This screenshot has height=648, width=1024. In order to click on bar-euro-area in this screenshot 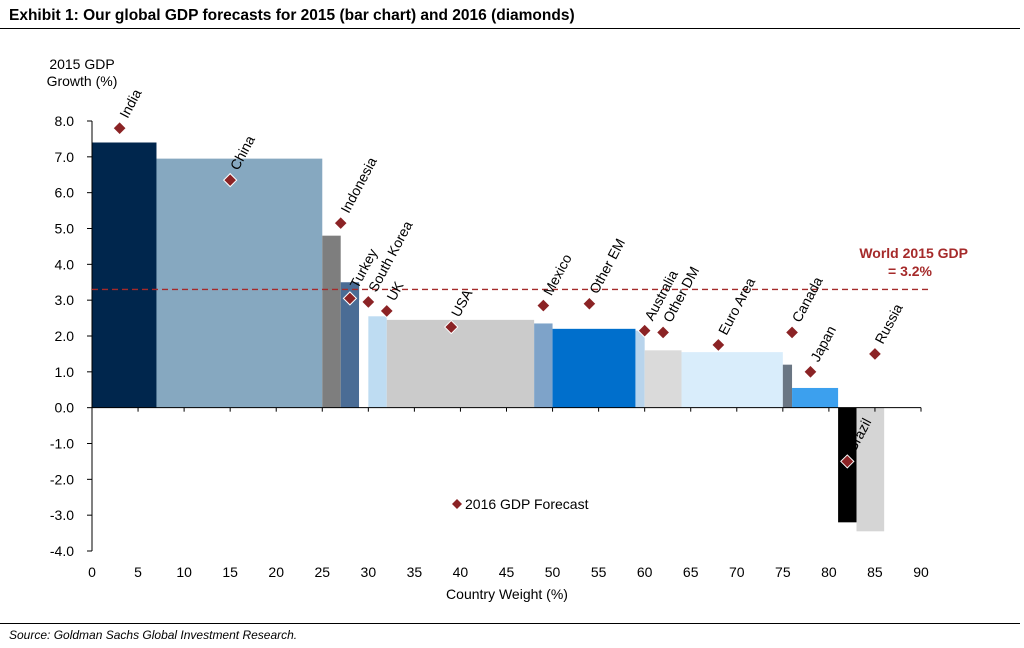, I will do `click(732, 380)`.